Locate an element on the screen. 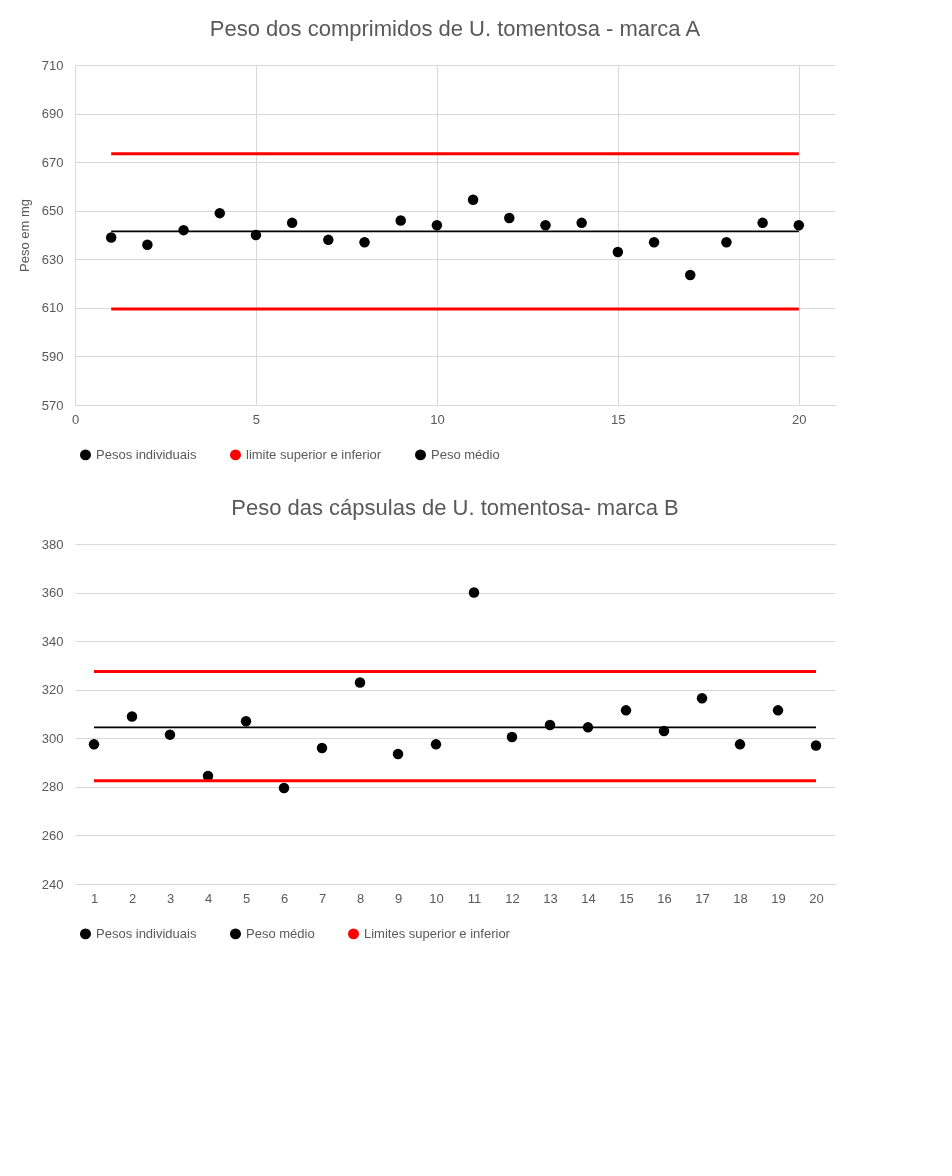 The width and height of the screenshot is (952, 1176). y-tick-label: 240 is located at coordinates (52, 884).